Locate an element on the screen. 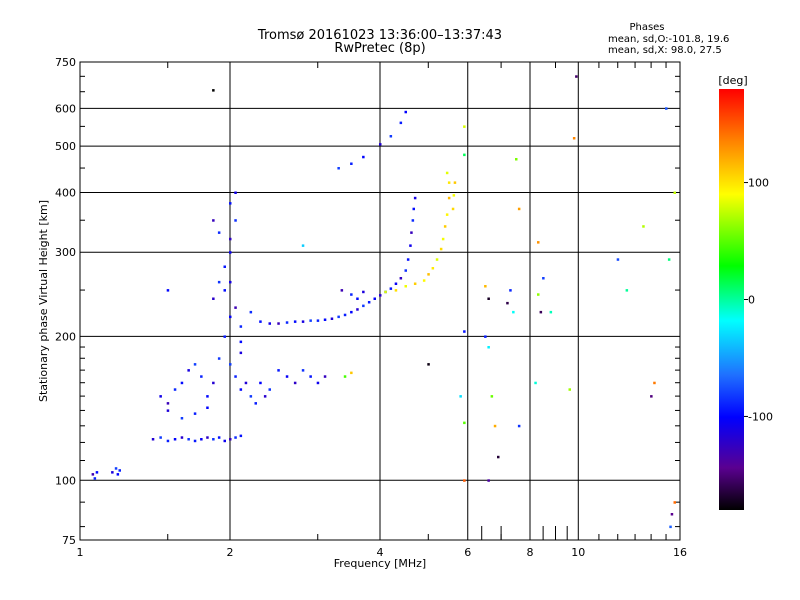 The width and height of the screenshot is (800, 600). y-tick-label: 100 is located at coordinates (65, 480).